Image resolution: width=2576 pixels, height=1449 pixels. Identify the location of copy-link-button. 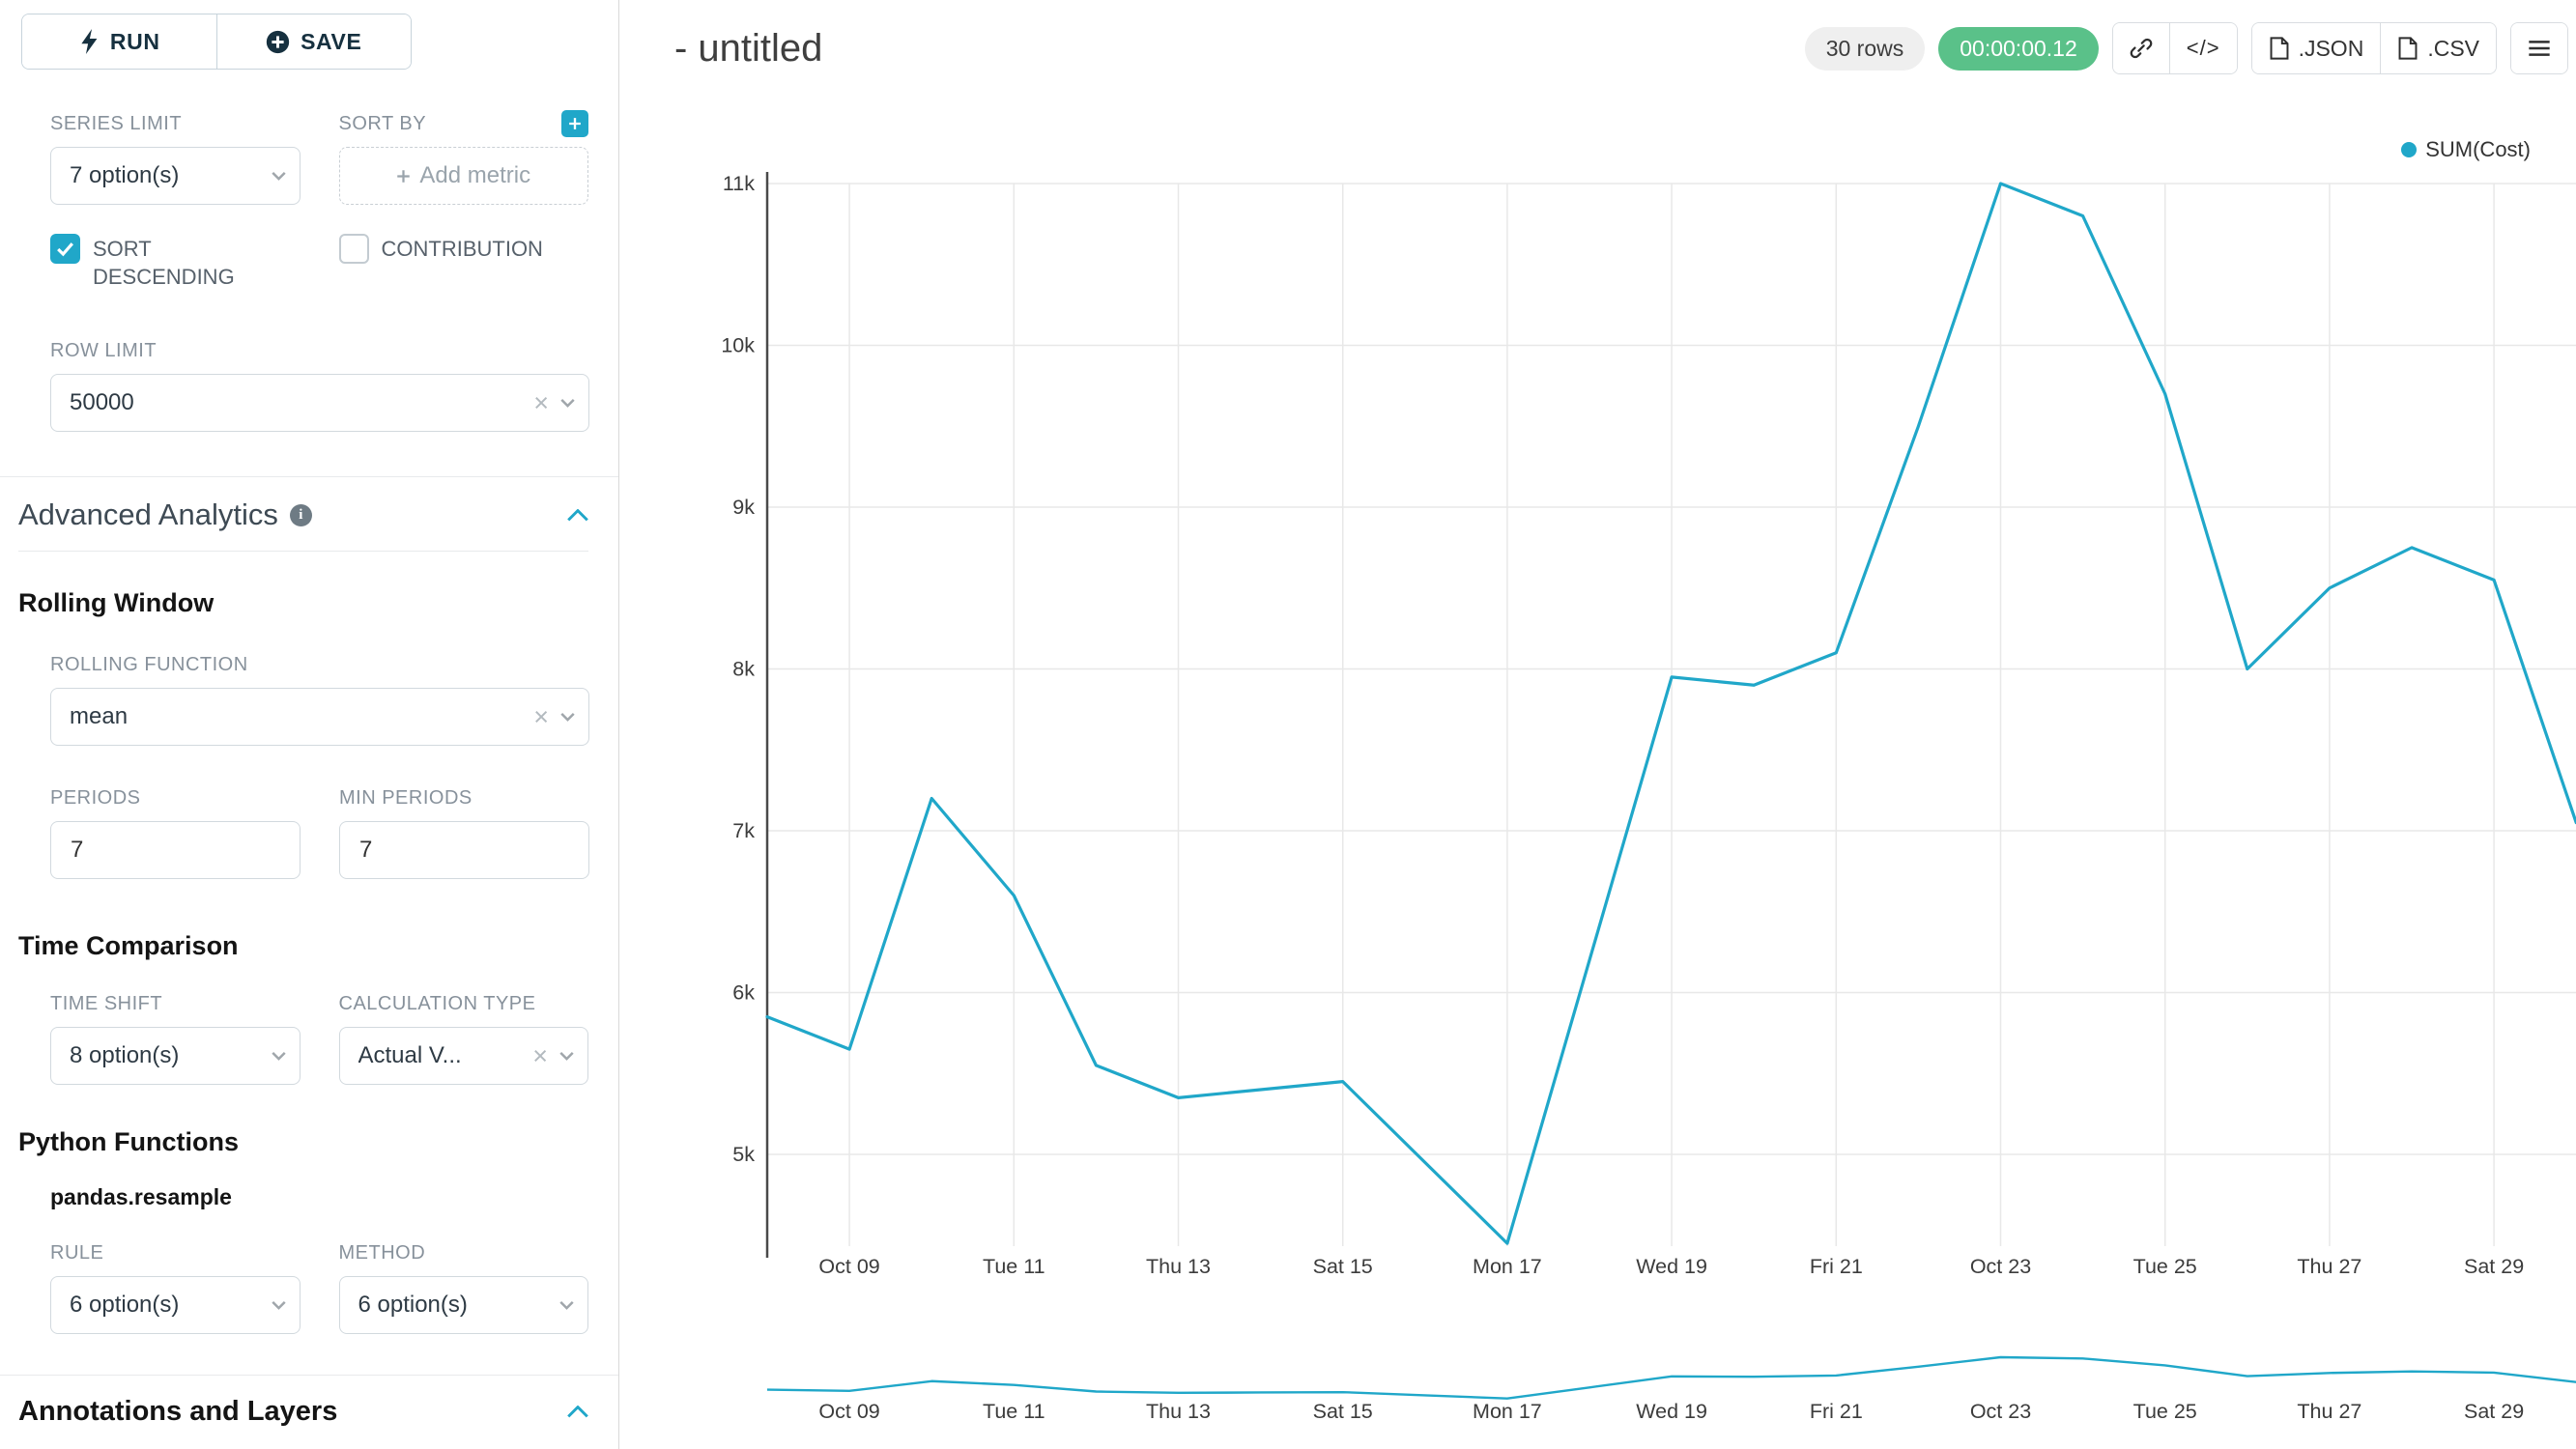
(2140, 48).